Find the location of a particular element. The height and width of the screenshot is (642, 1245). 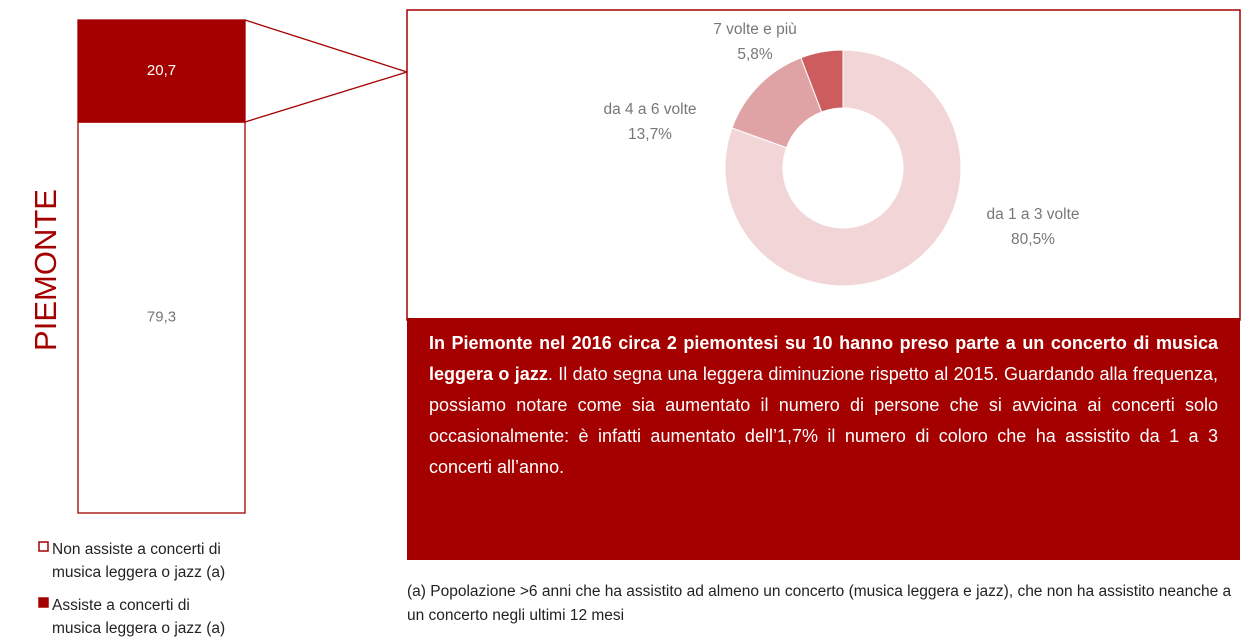

data-label: 20,7 is located at coordinates (161, 70).